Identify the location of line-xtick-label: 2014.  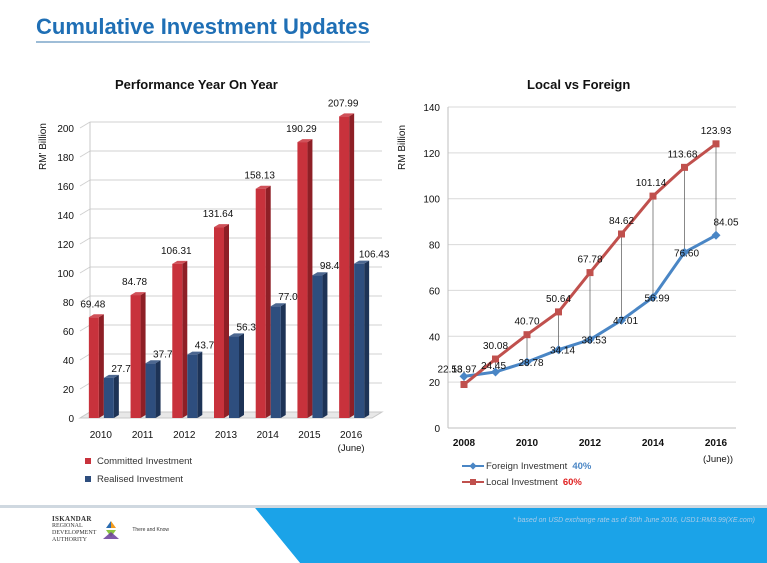
(653, 443).